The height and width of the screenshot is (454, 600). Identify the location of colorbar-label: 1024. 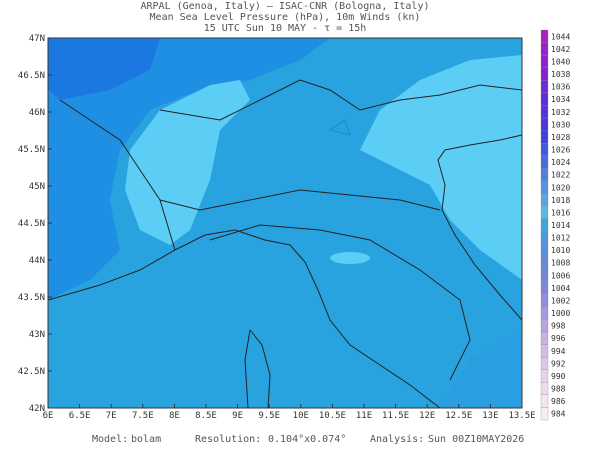
(560, 162).